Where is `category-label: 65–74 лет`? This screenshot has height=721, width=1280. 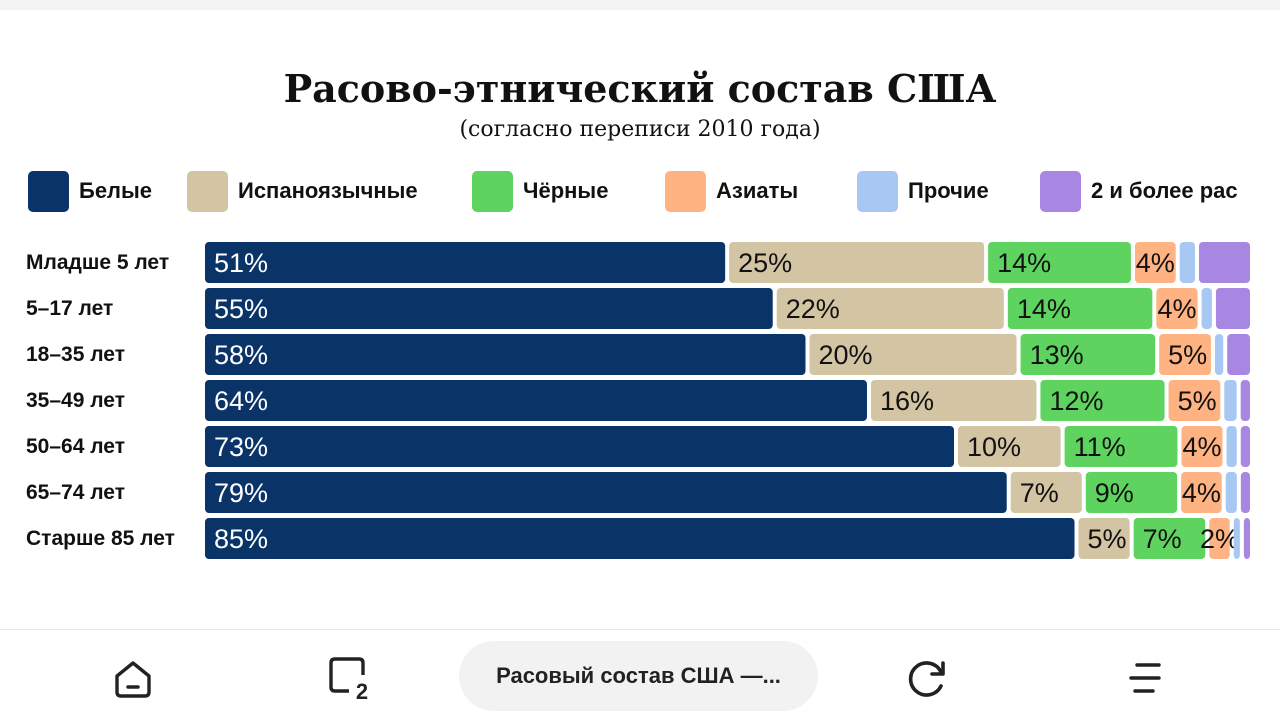
category-label: 65–74 лет is located at coordinates (75, 492).